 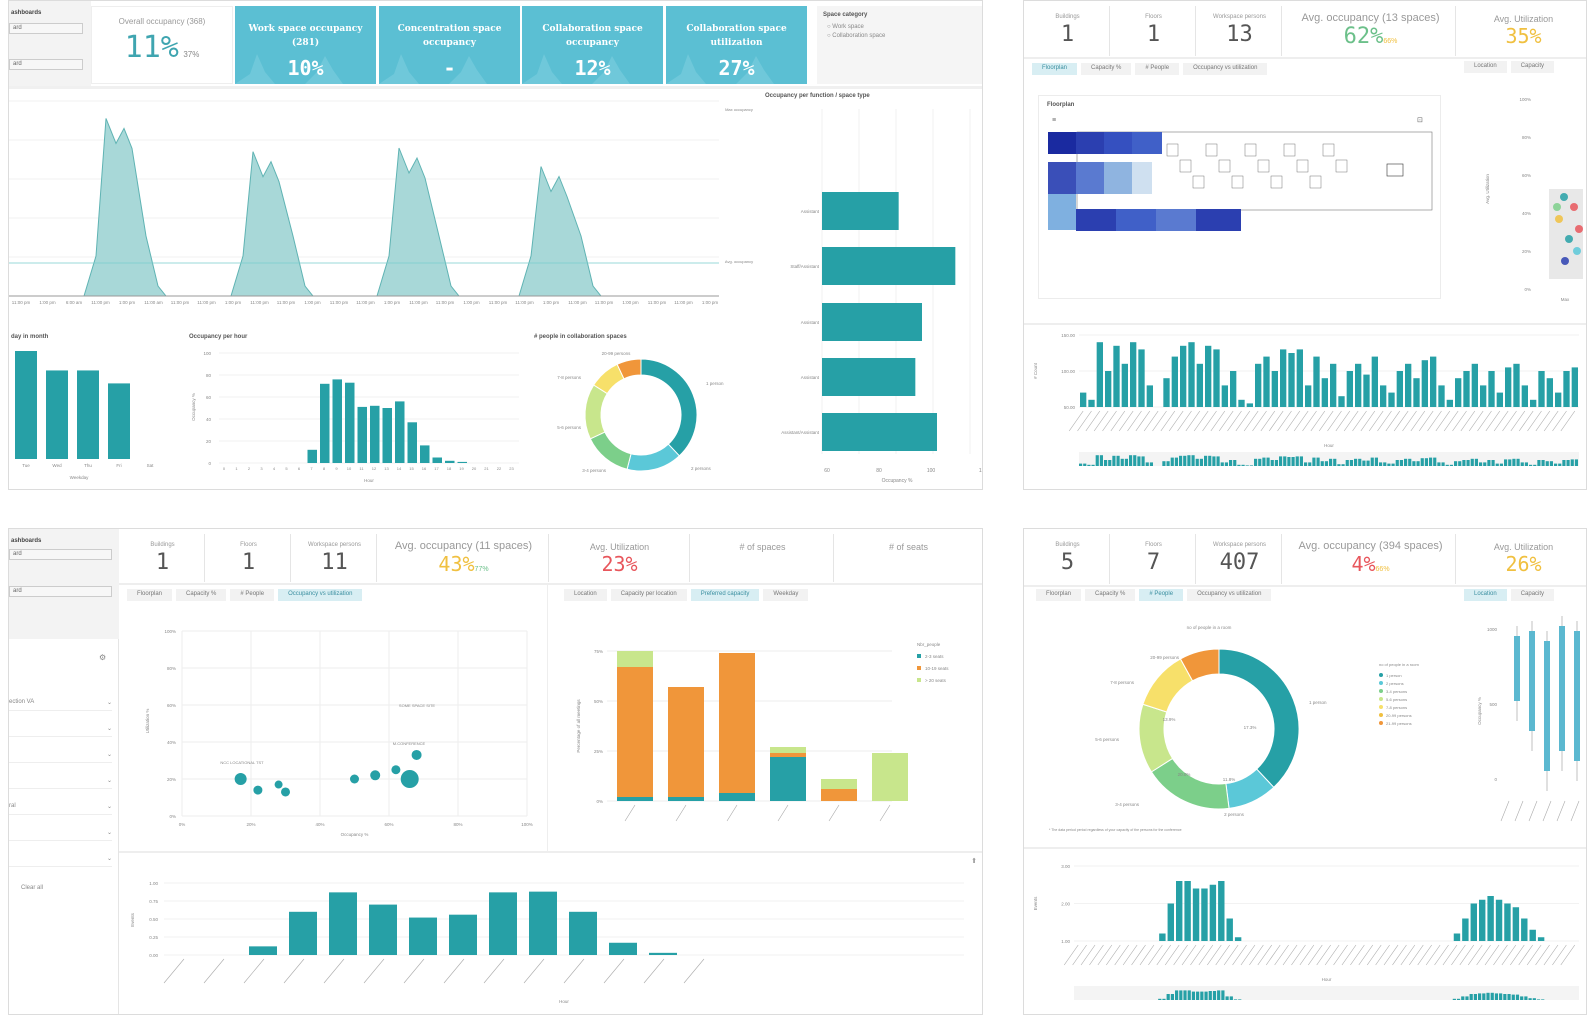 What do you see at coordinates (845, 27) in the screenshot?
I see `space-option-work: ○ Work space` at bounding box center [845, 27].